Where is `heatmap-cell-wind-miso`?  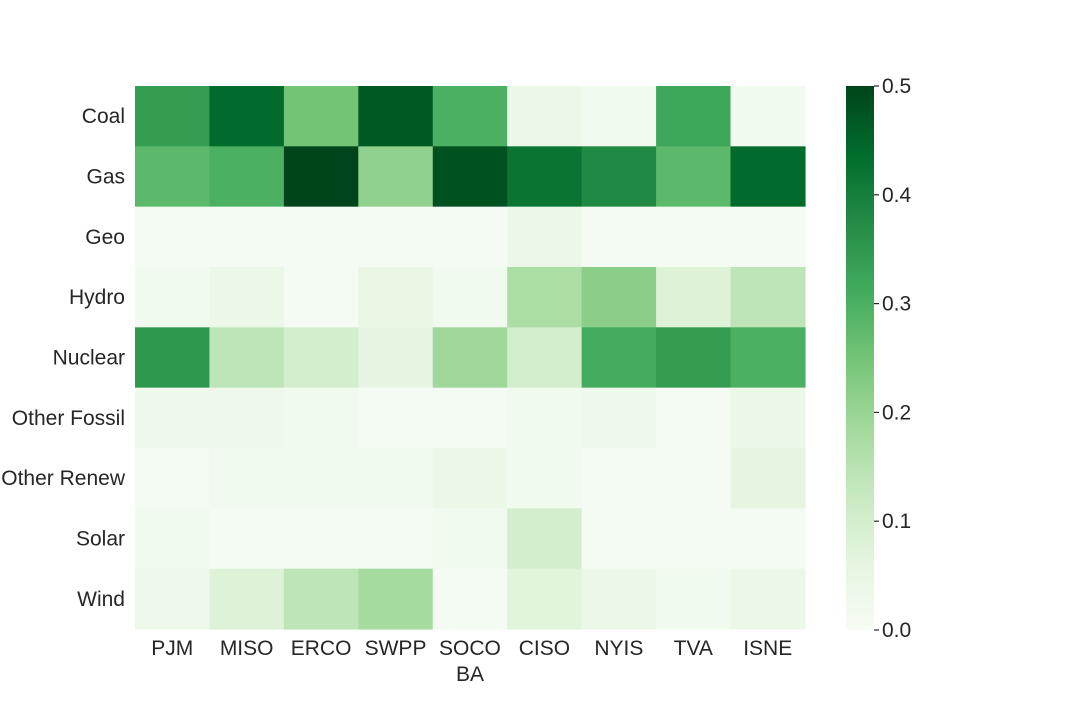
heatmap-cell-wind-miso is located at coordinates (247, 599).